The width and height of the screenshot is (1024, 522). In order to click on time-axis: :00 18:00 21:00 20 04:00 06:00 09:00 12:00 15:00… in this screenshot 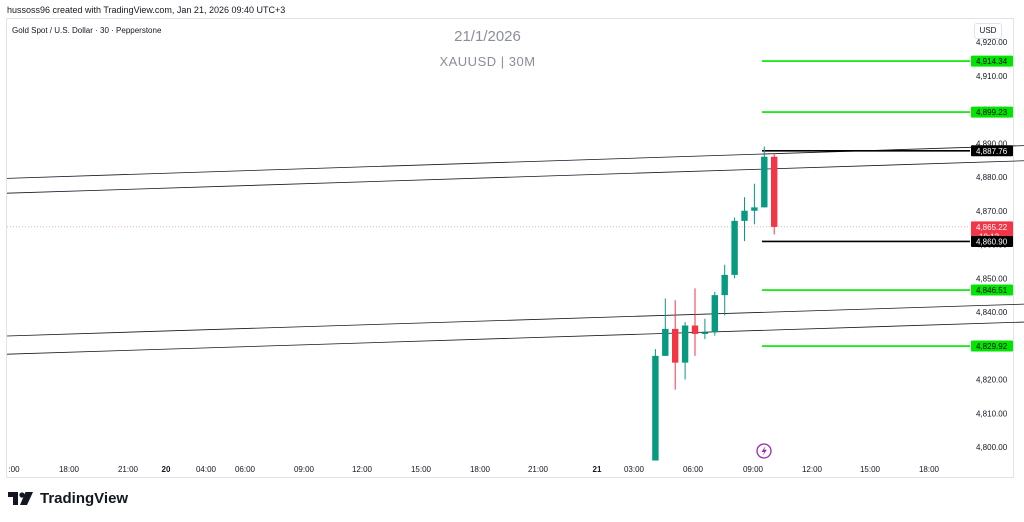, I will do `click(473, 469)`.